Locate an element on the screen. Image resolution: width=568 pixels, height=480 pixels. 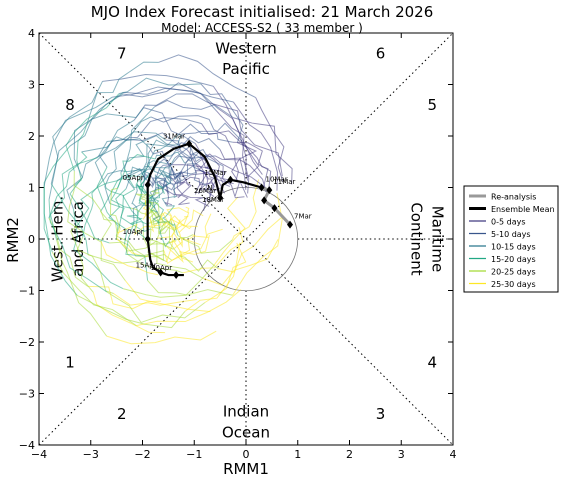
region-label-top: Pacific is located at coordinates (246, 69).